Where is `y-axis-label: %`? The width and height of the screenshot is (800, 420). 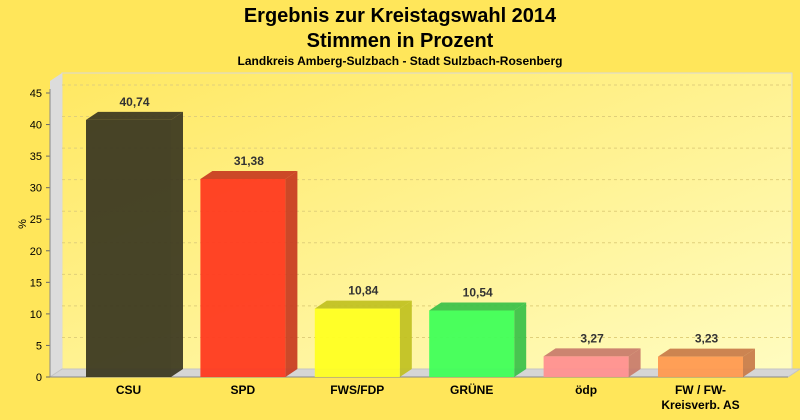 y-axis-label: % is located at coordinates (23, 224).